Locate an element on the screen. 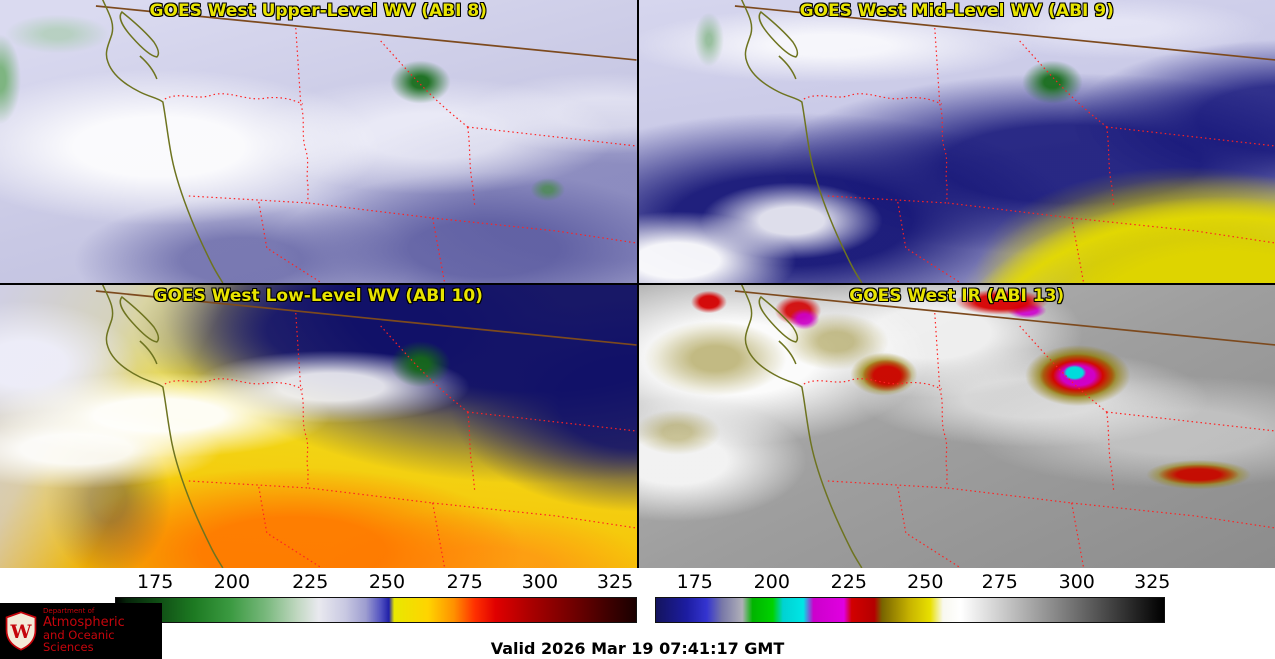 Image resolution: width=1275 pixels, height=659 pixels. ir-colorbar: 175 200 225 250 275 300 325 is located at coordinates (913, 596).